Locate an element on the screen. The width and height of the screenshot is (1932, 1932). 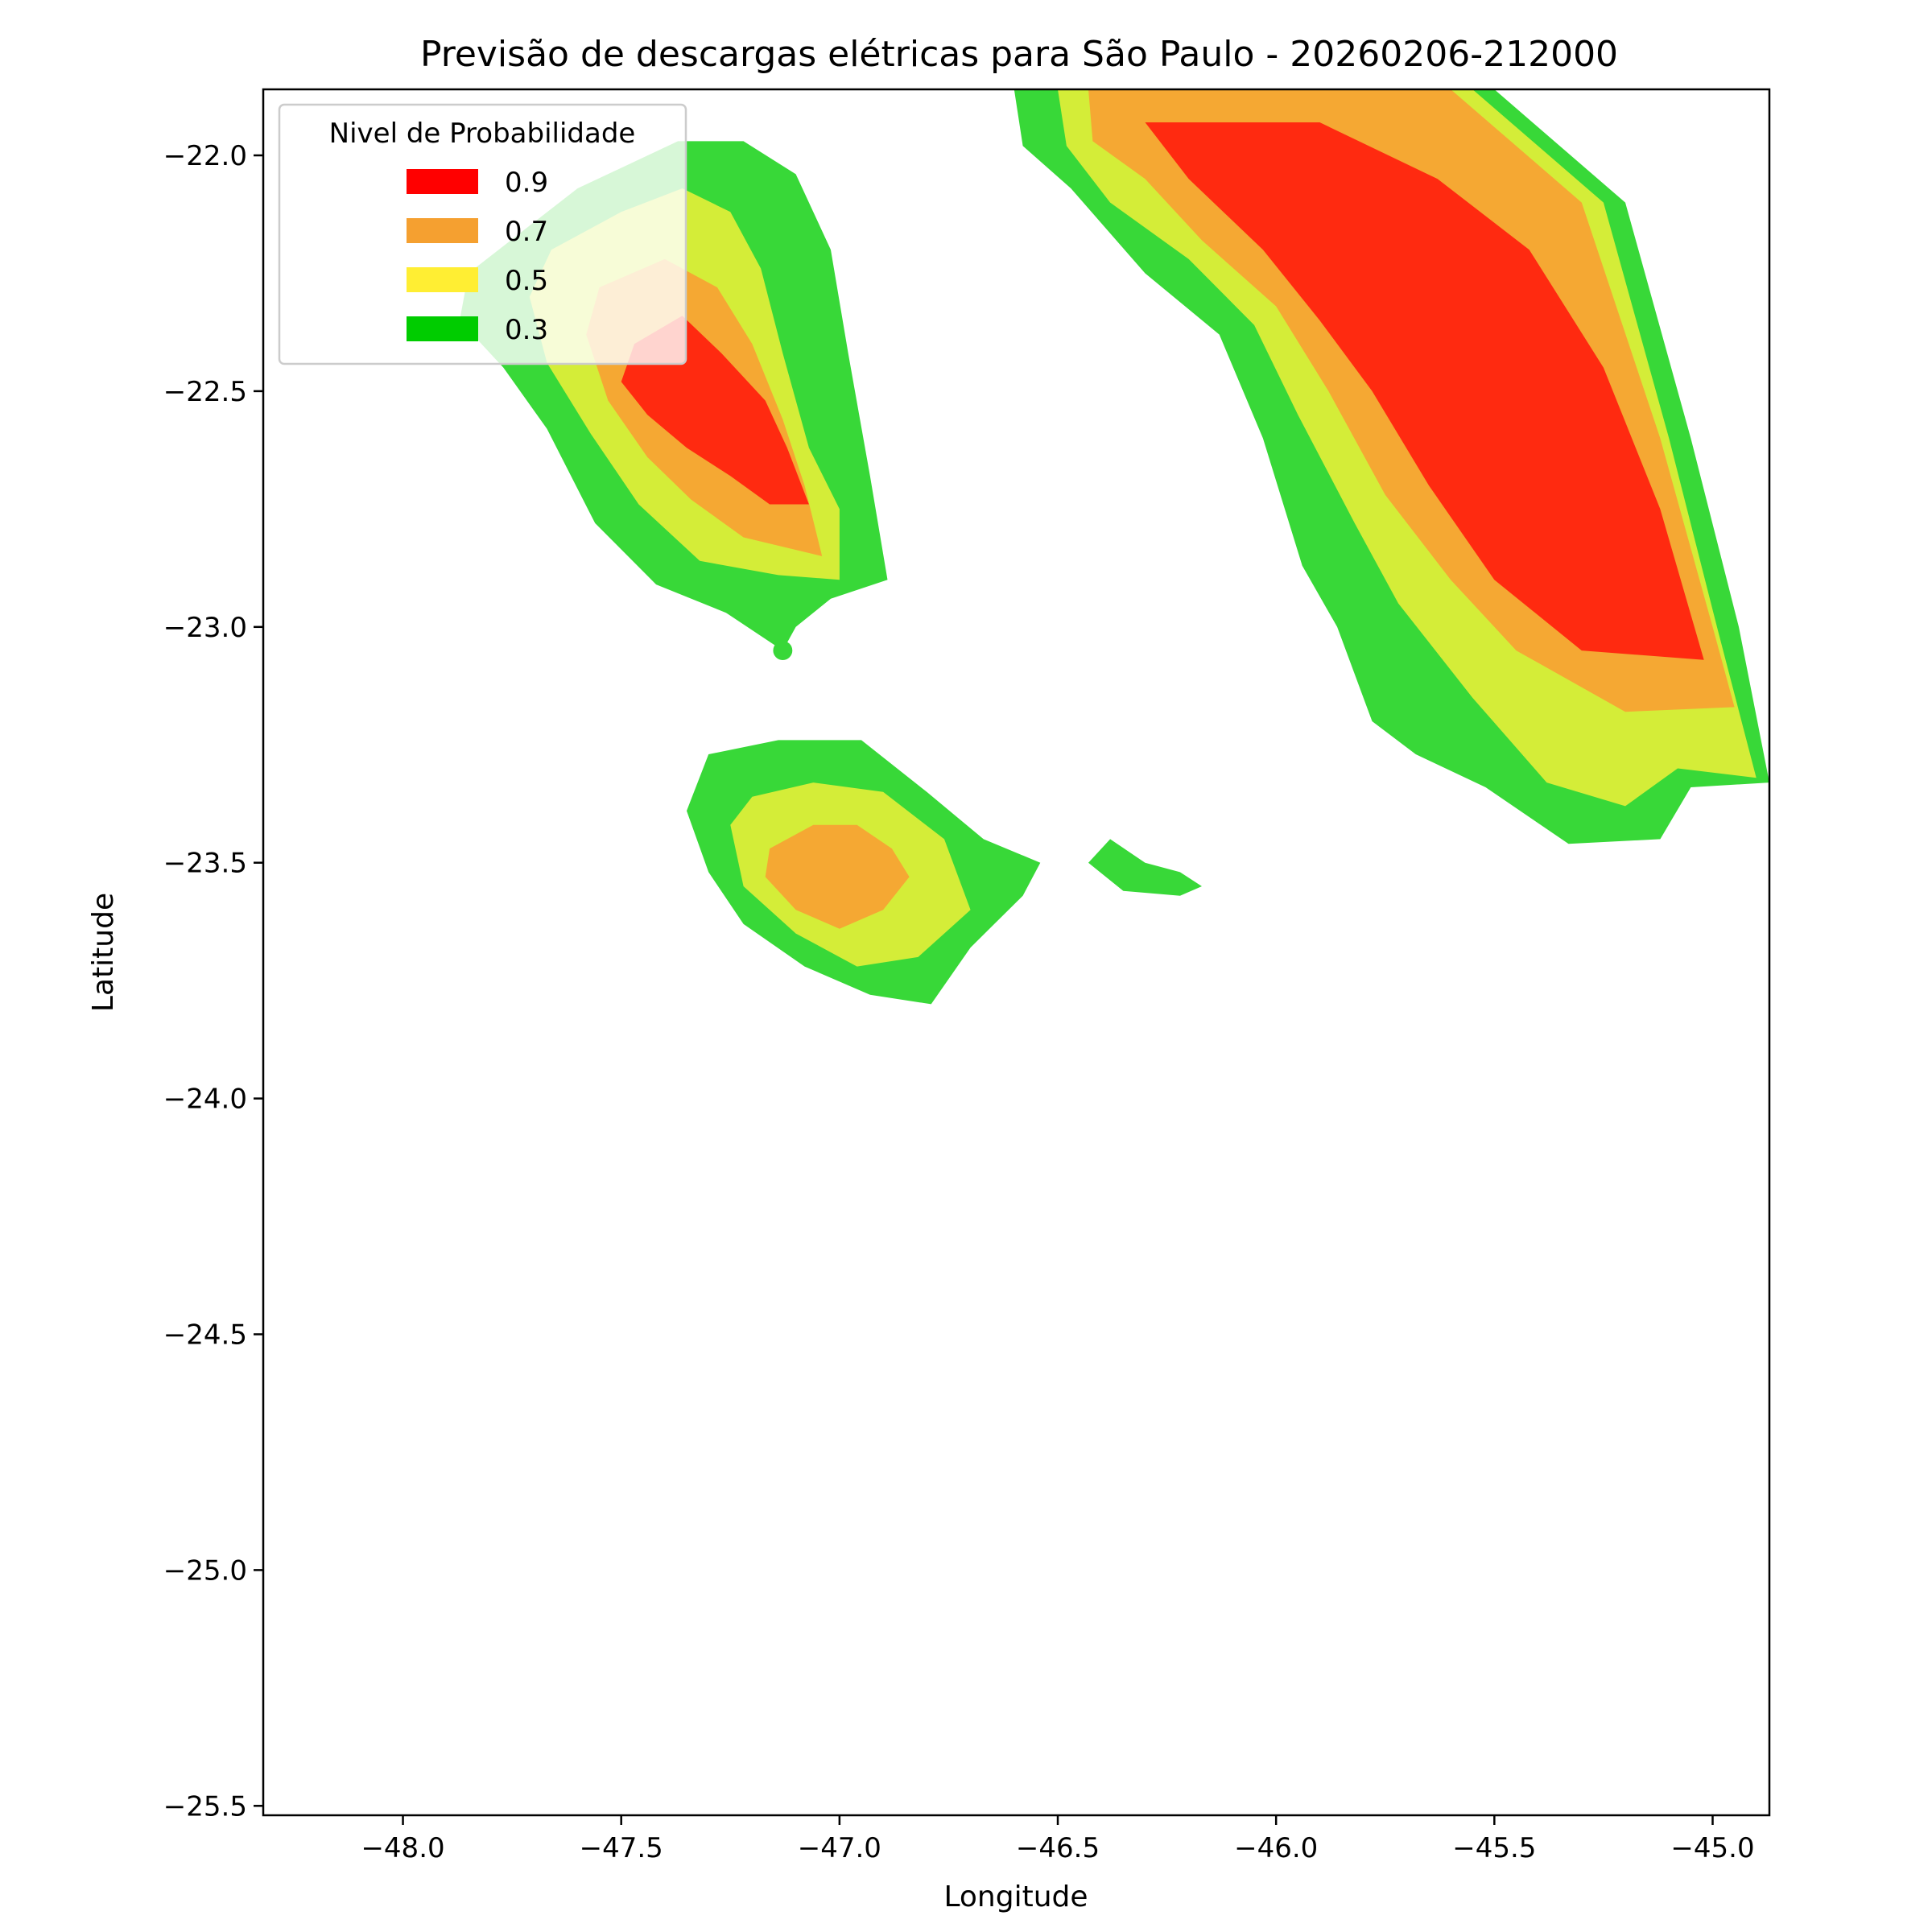
y-axis: −22.0 −22.5 −23.0 −23.5 −24.0 −24.5 −25.0 −25.5 is located at coordinates (213, 981).